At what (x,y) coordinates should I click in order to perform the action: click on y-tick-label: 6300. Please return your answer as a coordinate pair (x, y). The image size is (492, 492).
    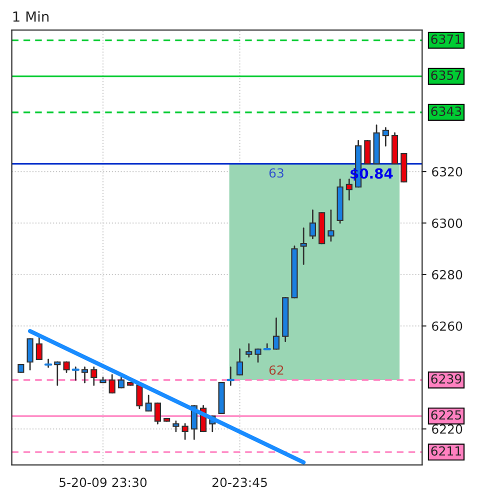
    Looking at the image, I should click on (447, 223).